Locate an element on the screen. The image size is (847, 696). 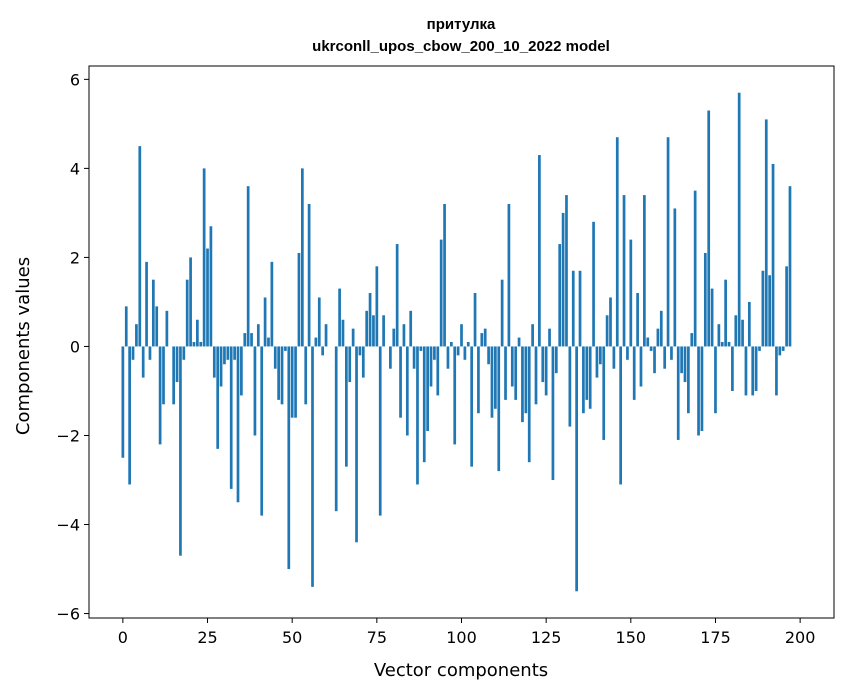
y-tick-label: 0 is located at coordinates (75, 346).